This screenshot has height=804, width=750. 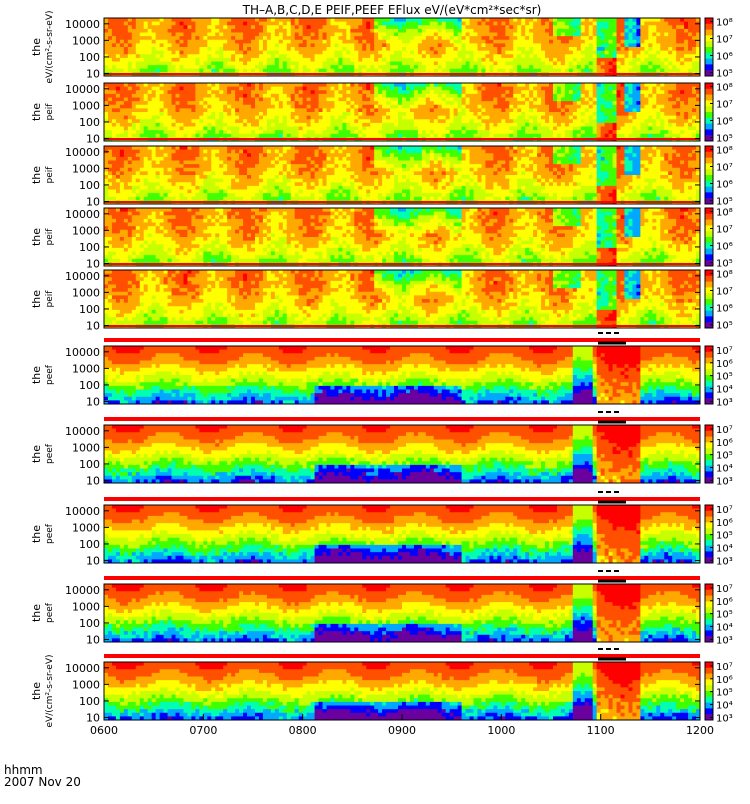 I want to click on y-tick-label: 1000, so click(x=86, y=40).